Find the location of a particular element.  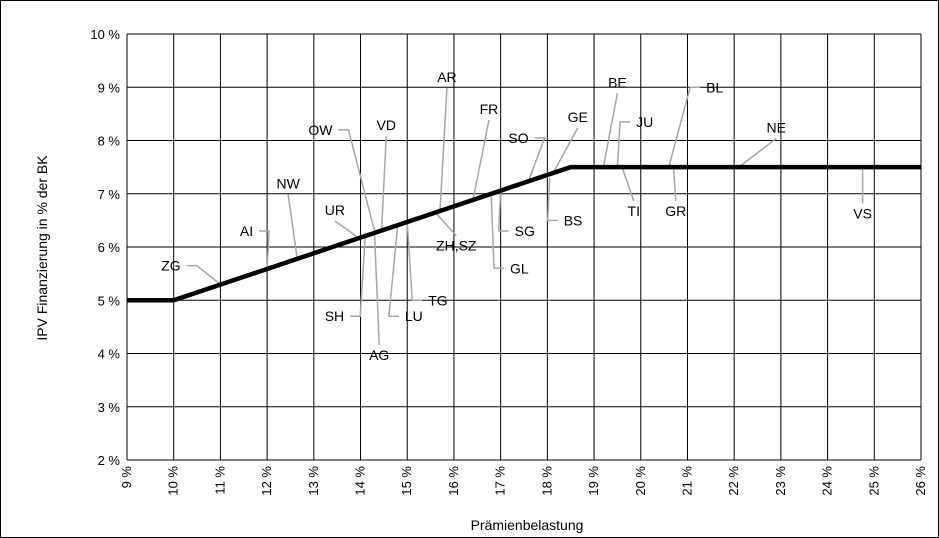

canton-label: NW is located at coordinates (288, 183).